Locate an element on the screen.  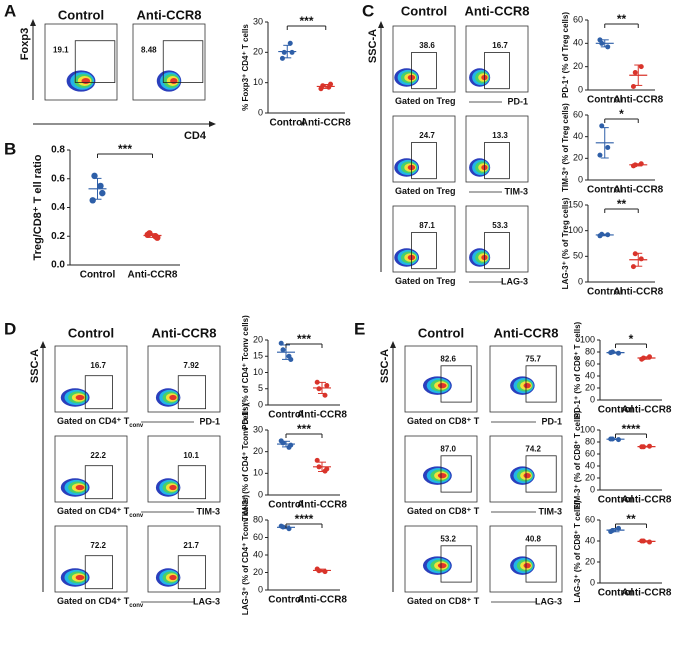
y-axis-label: LAG-3⁺ (% of CD8⁺ T cells) is located at coordinates (577, 551).